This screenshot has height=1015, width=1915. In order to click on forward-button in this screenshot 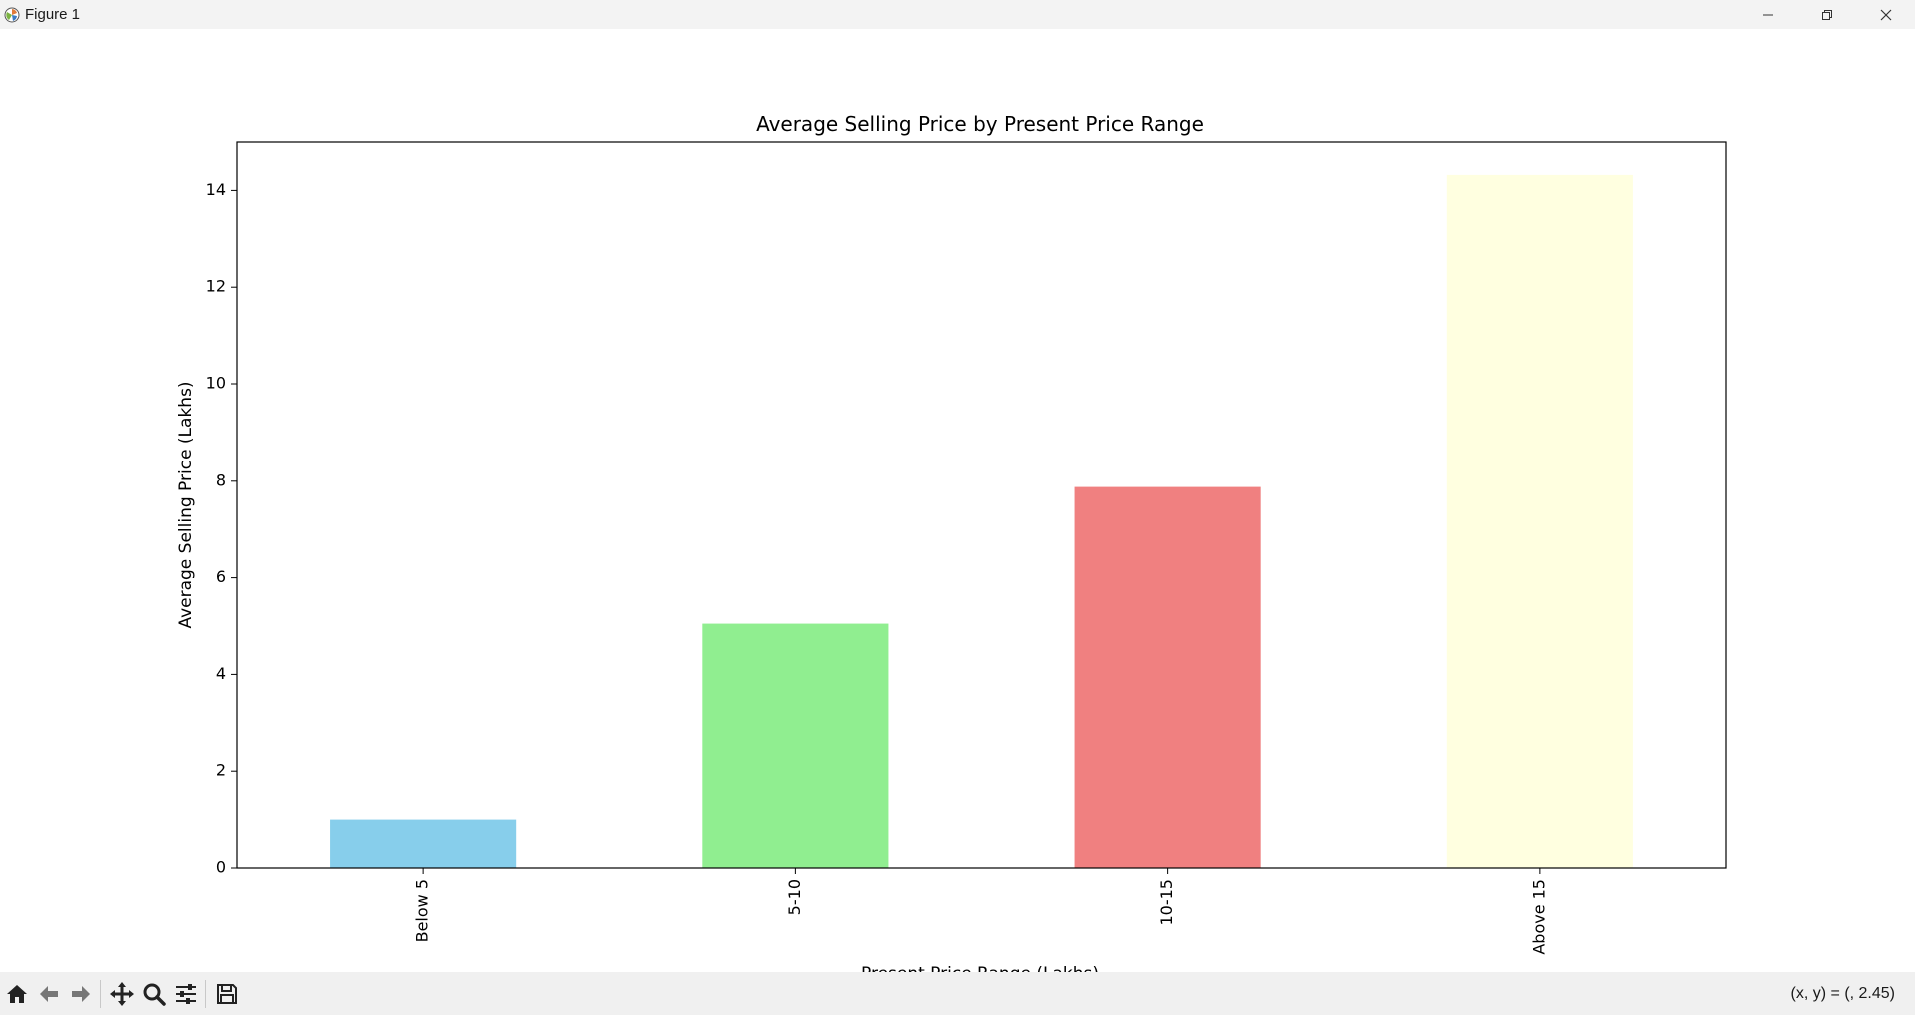, I will do `click(81, 994)`.